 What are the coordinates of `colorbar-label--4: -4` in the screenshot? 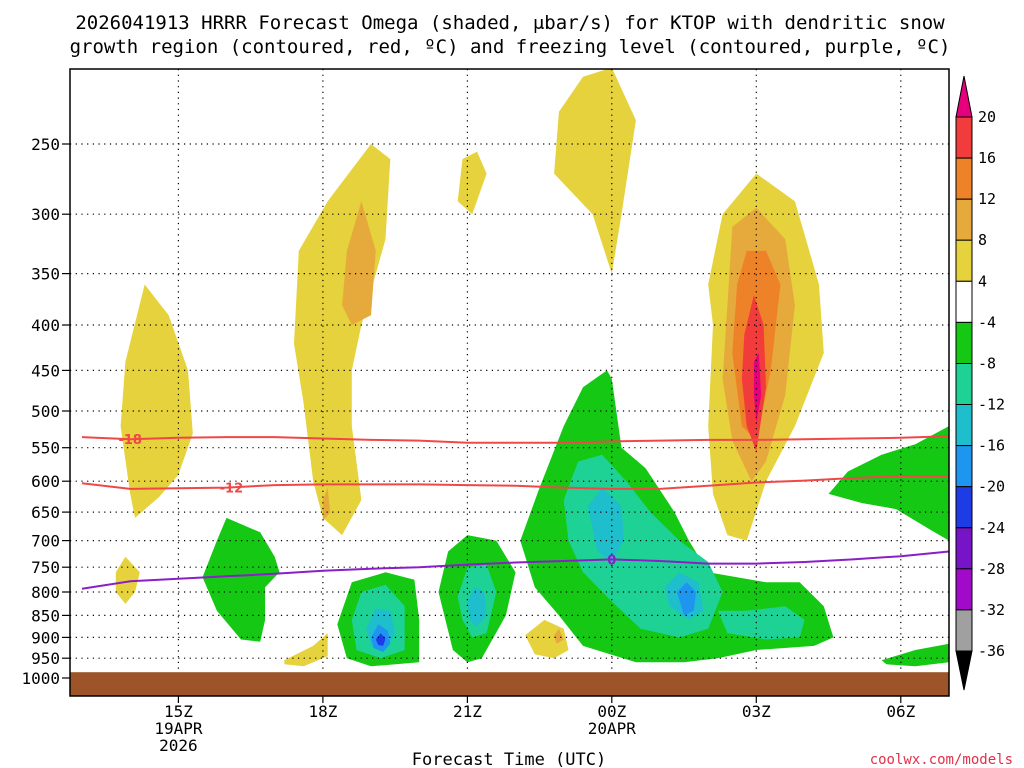 It's located at (987, 322).